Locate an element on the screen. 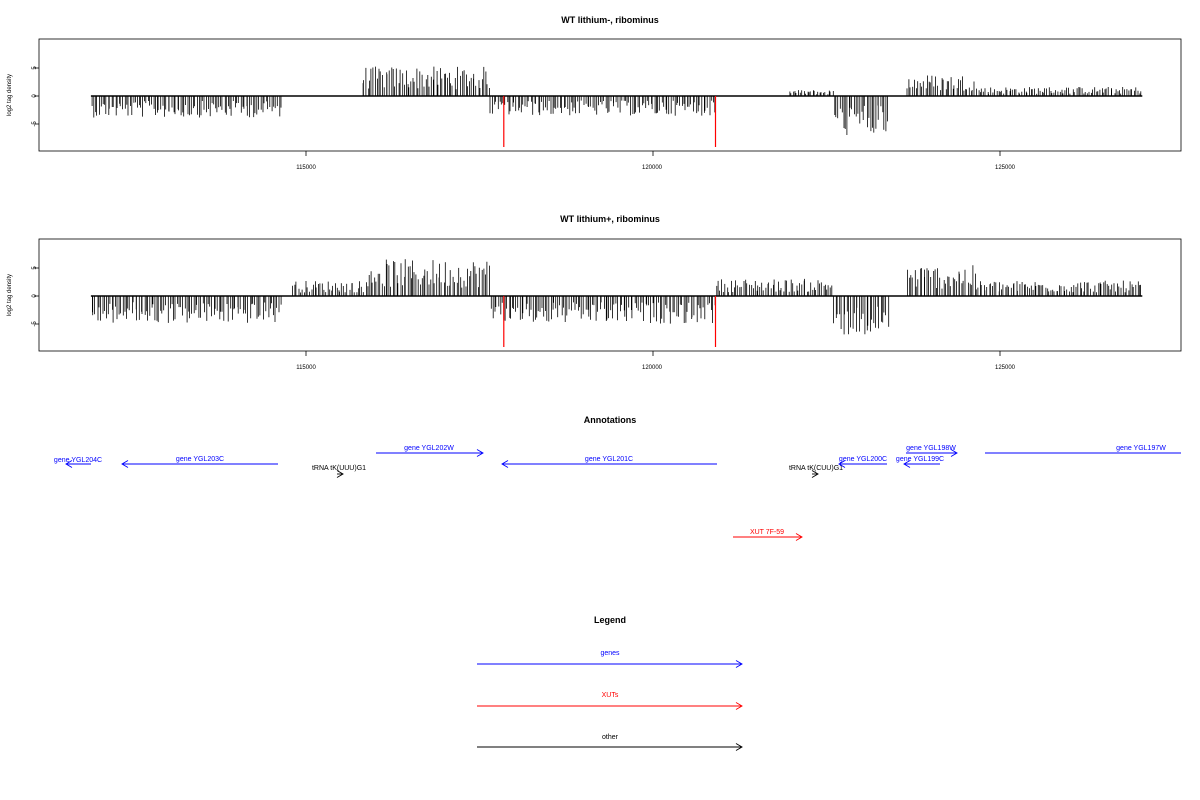 The height and width of the screenshot is (800, 1200). annotations-title: Annotations is located at coordinates (610, 420).